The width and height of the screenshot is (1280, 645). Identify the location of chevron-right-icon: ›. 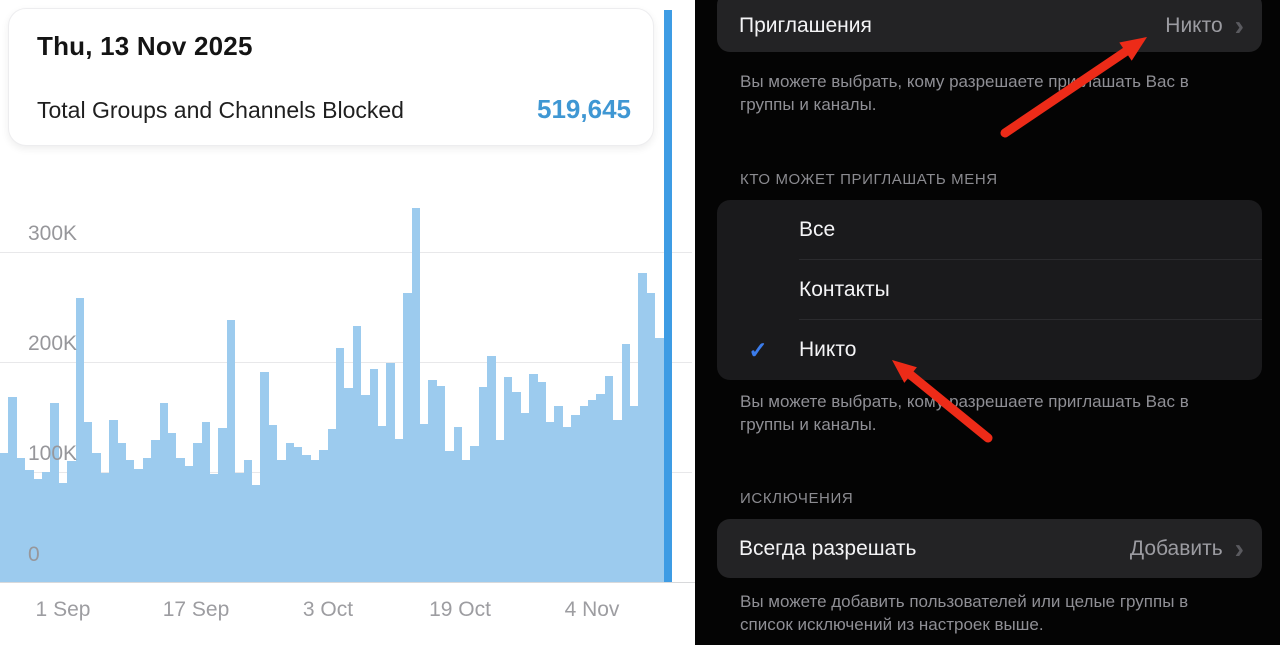
(1239, 548).